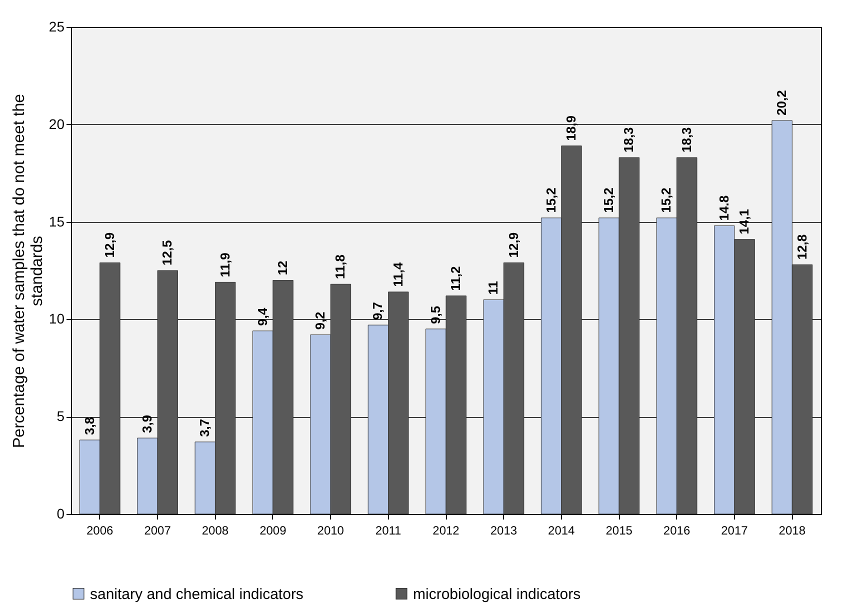 The width and height of the screenshot is (847, 605). I want to click on data-label: 11,8, so click(340, 267).